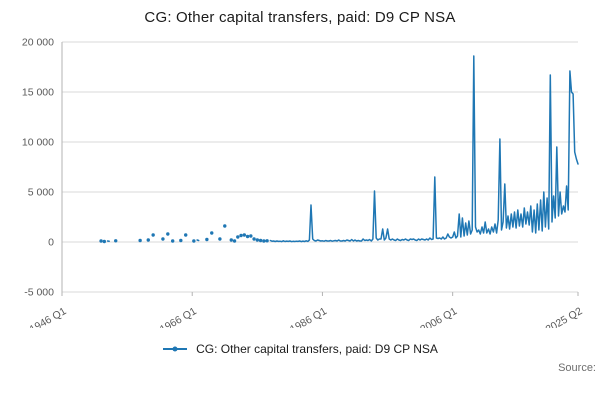 This screenshot has height=400, width=600. I want to click on svg-text: 10 000, so click(38, 143).